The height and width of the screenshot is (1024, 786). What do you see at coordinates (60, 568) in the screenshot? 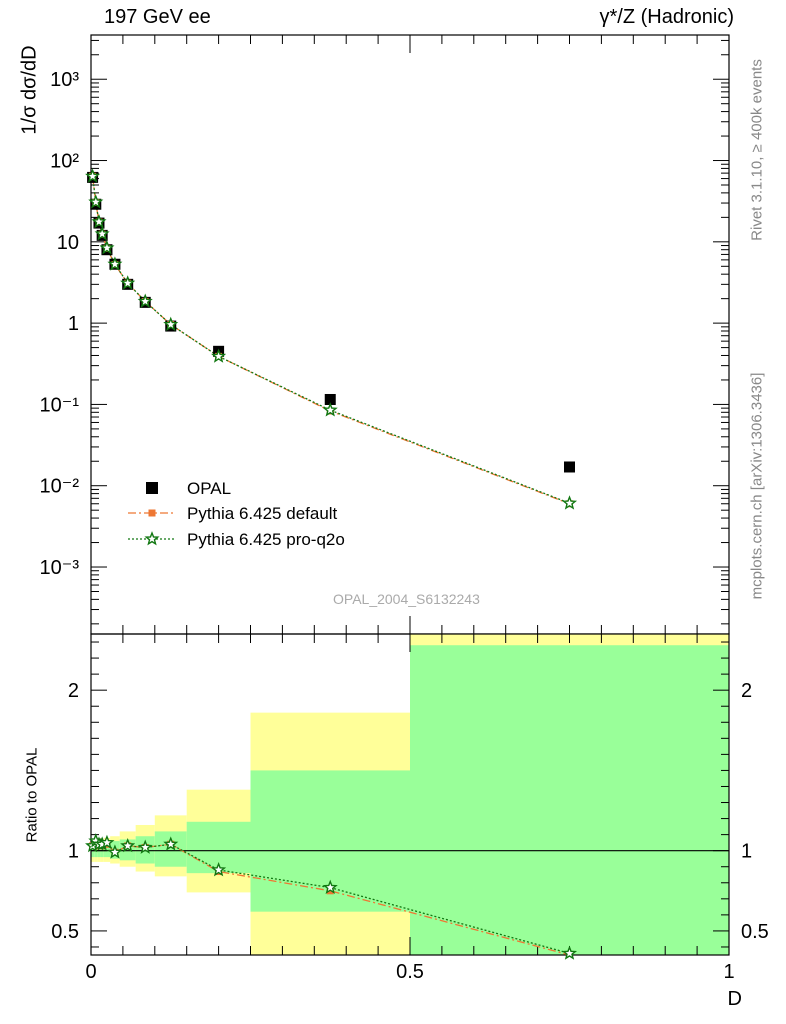
I see `main-y-tick-label: 10⁻³` at bounding box center [60, 568].